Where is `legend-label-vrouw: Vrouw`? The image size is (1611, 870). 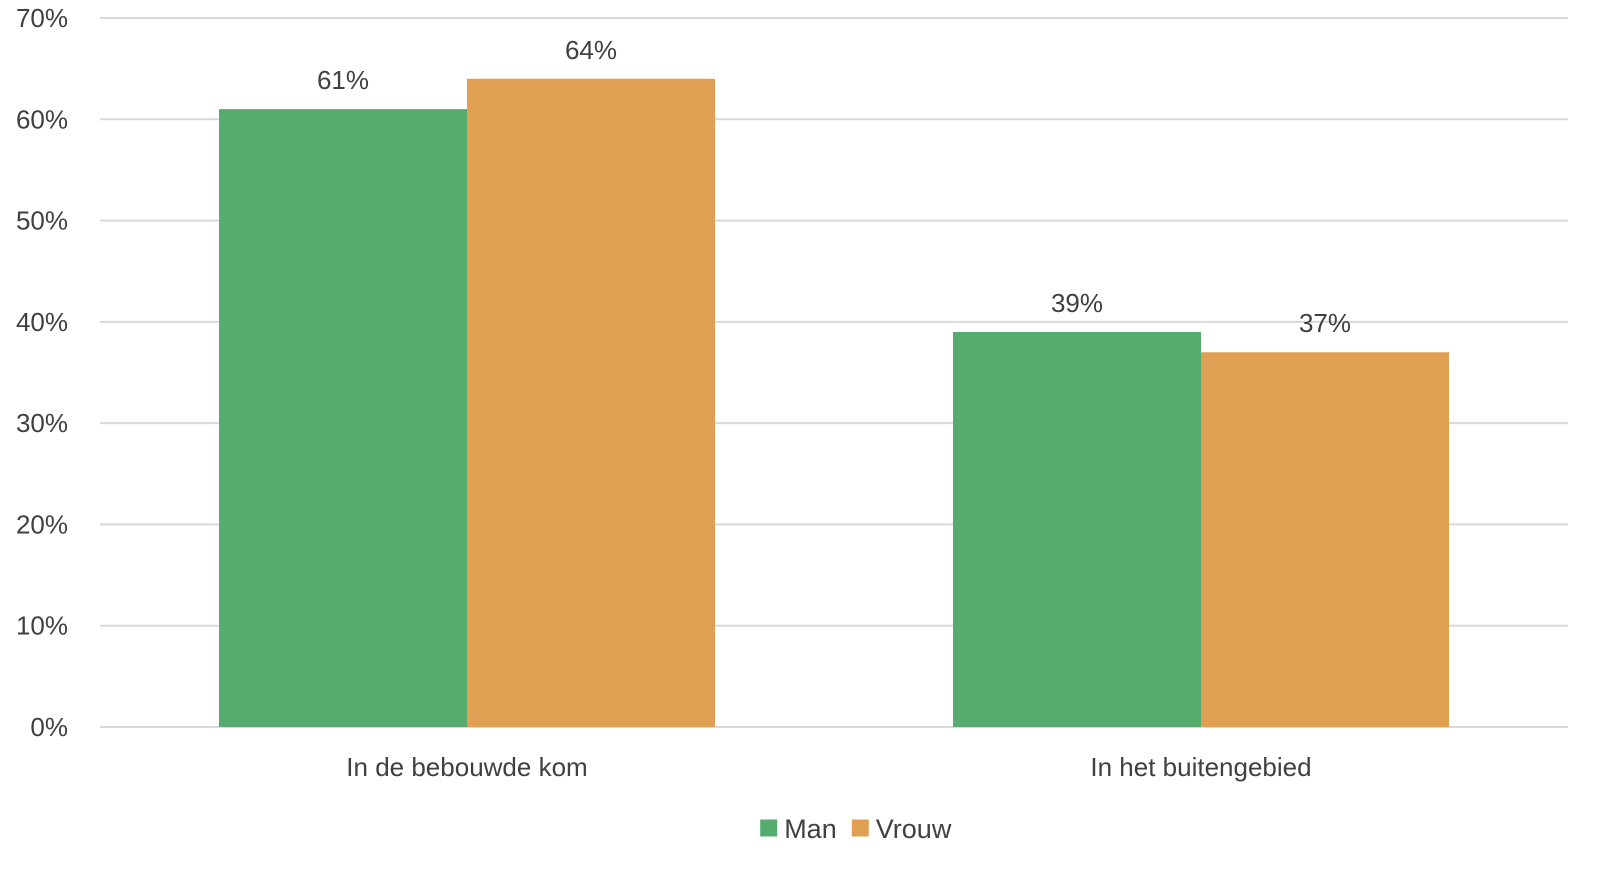
legend-label-vrouw: Vrouw is located at coordinates (914, 829).